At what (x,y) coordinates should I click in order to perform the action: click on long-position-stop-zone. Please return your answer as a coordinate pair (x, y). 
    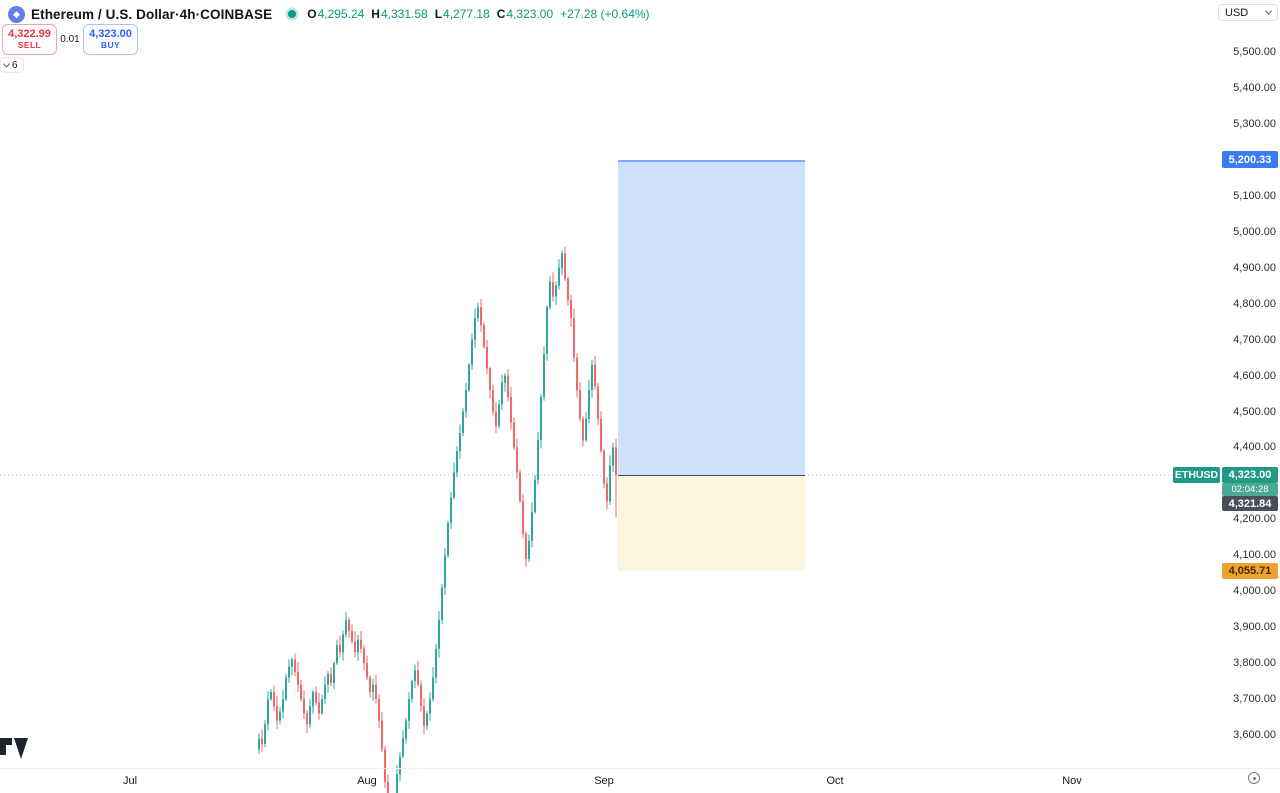
    Looking at the image, I should click on (711, 523).